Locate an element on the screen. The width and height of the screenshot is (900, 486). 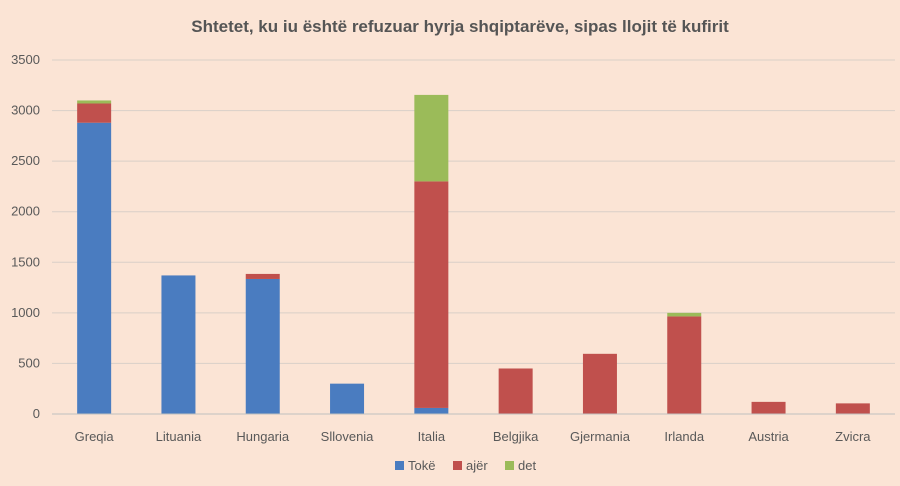
y-axis-ticks: 0 500 1000 1500 2000 2500 3000 3500 is located at coordinates (25, 236).